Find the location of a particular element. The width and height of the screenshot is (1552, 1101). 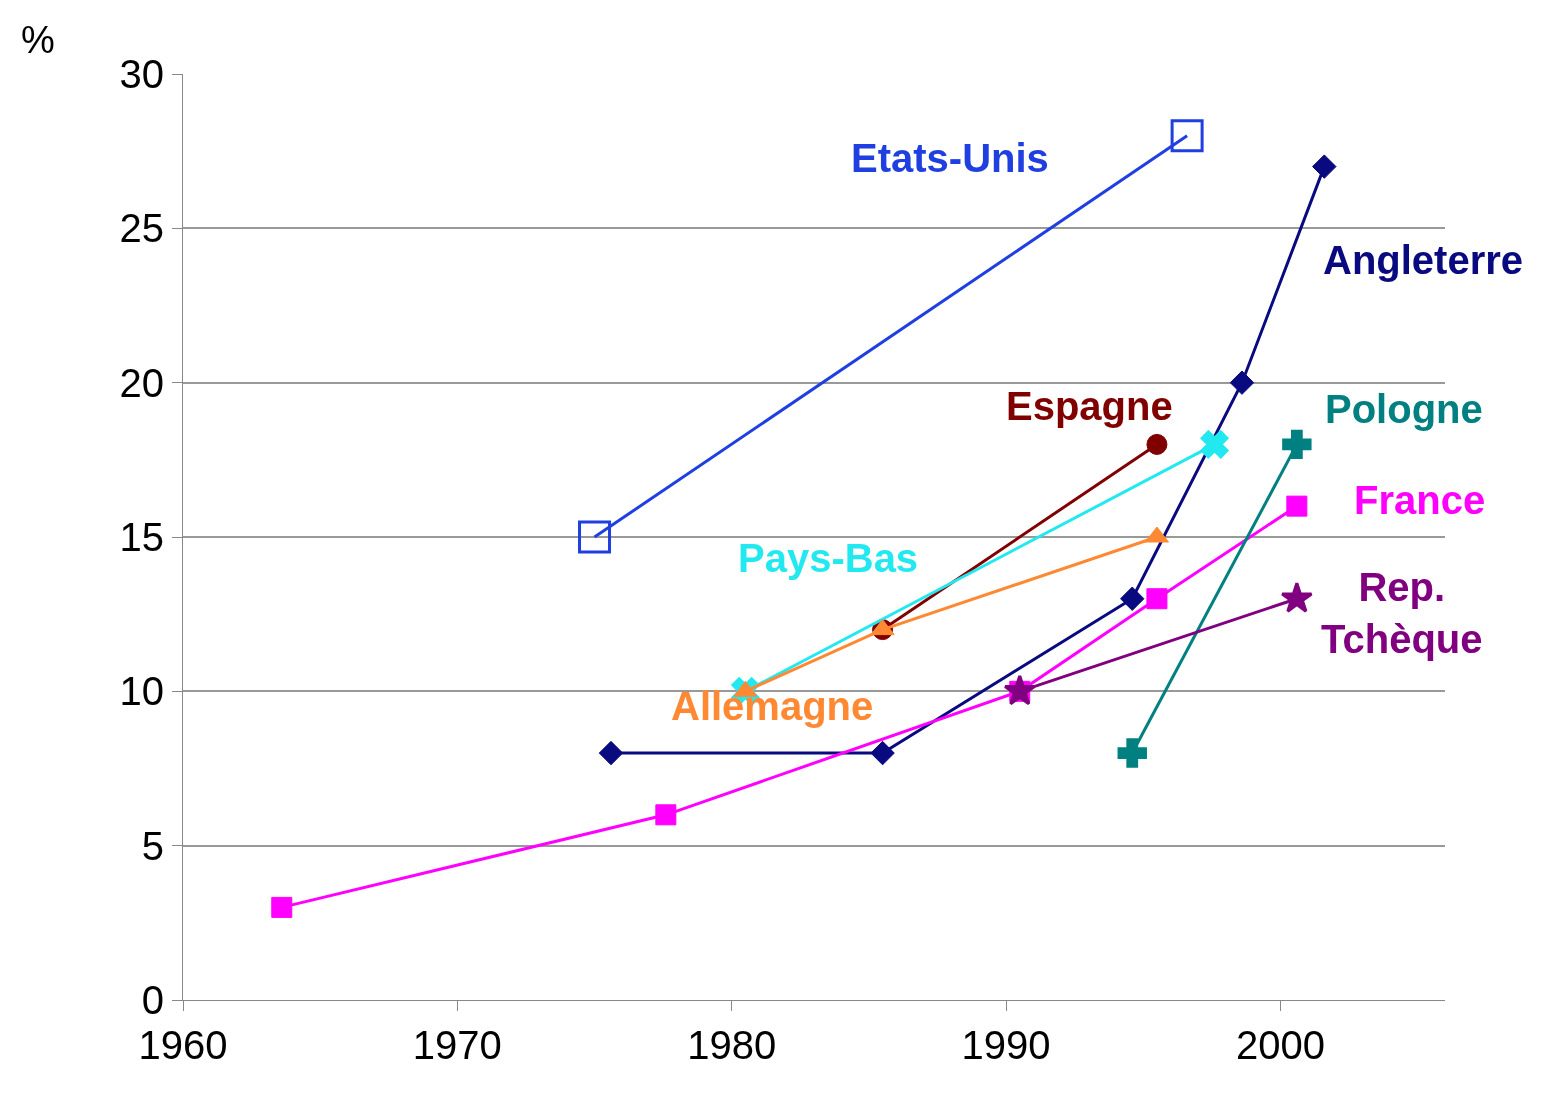

y-tick-label: 5 is located at coordinates (152, 845).